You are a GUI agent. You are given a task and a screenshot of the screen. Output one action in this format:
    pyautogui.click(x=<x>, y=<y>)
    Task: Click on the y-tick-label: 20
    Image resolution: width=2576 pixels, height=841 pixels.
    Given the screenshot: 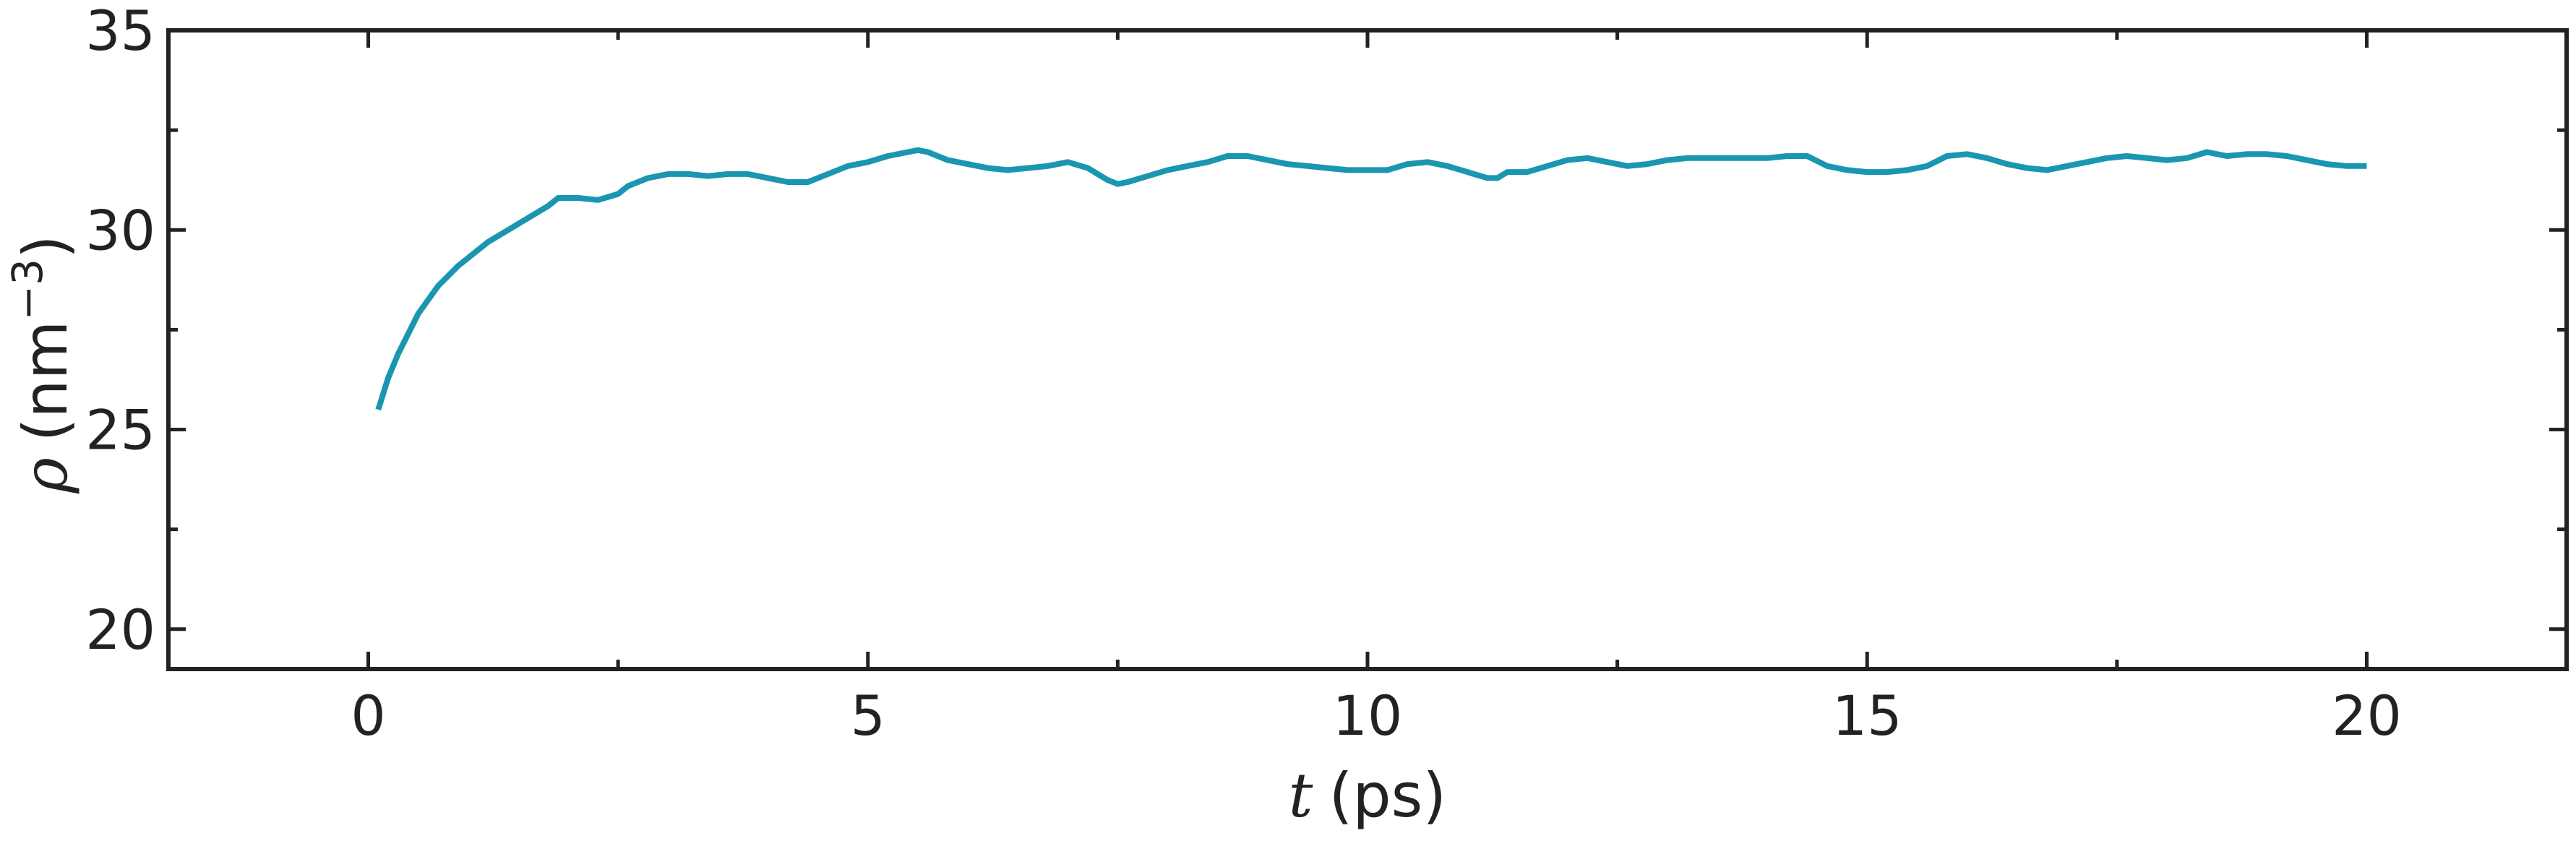 What is the action you would take?
    pyautogui.click(x=120, y=630)
    